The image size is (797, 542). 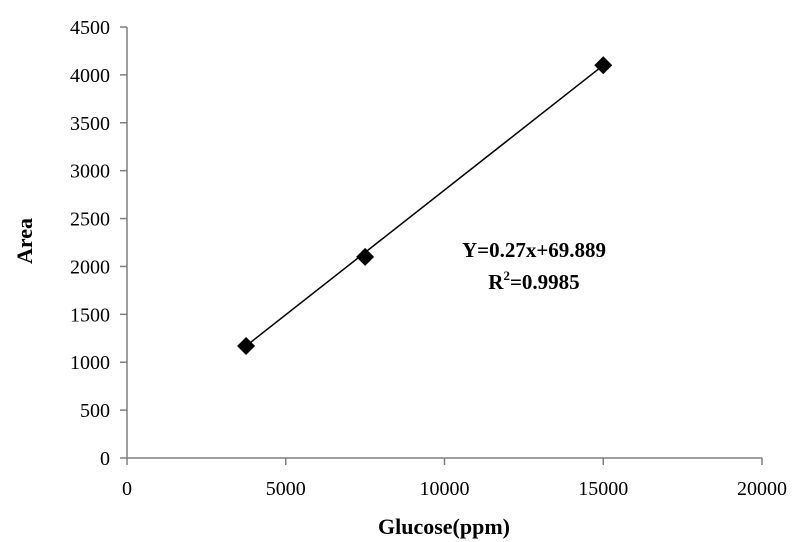 What do you see at coordinates (90, 124) in the screenshot?
I see `y-tick-label: 3500` at bounding box center [90, 124].